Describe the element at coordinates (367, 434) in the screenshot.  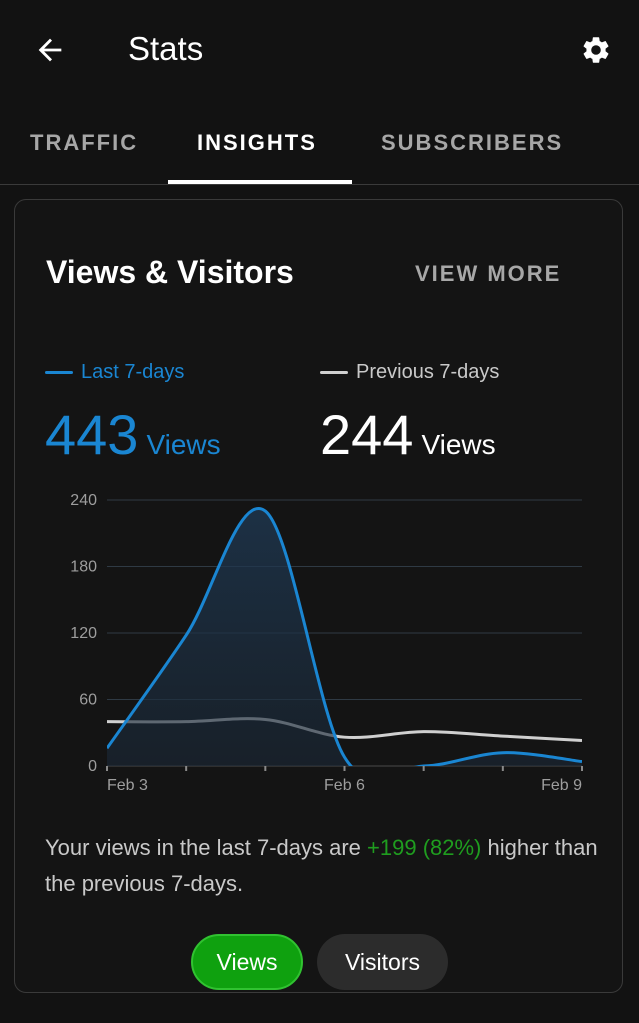
I see `previous-views-count: 244` at that location.